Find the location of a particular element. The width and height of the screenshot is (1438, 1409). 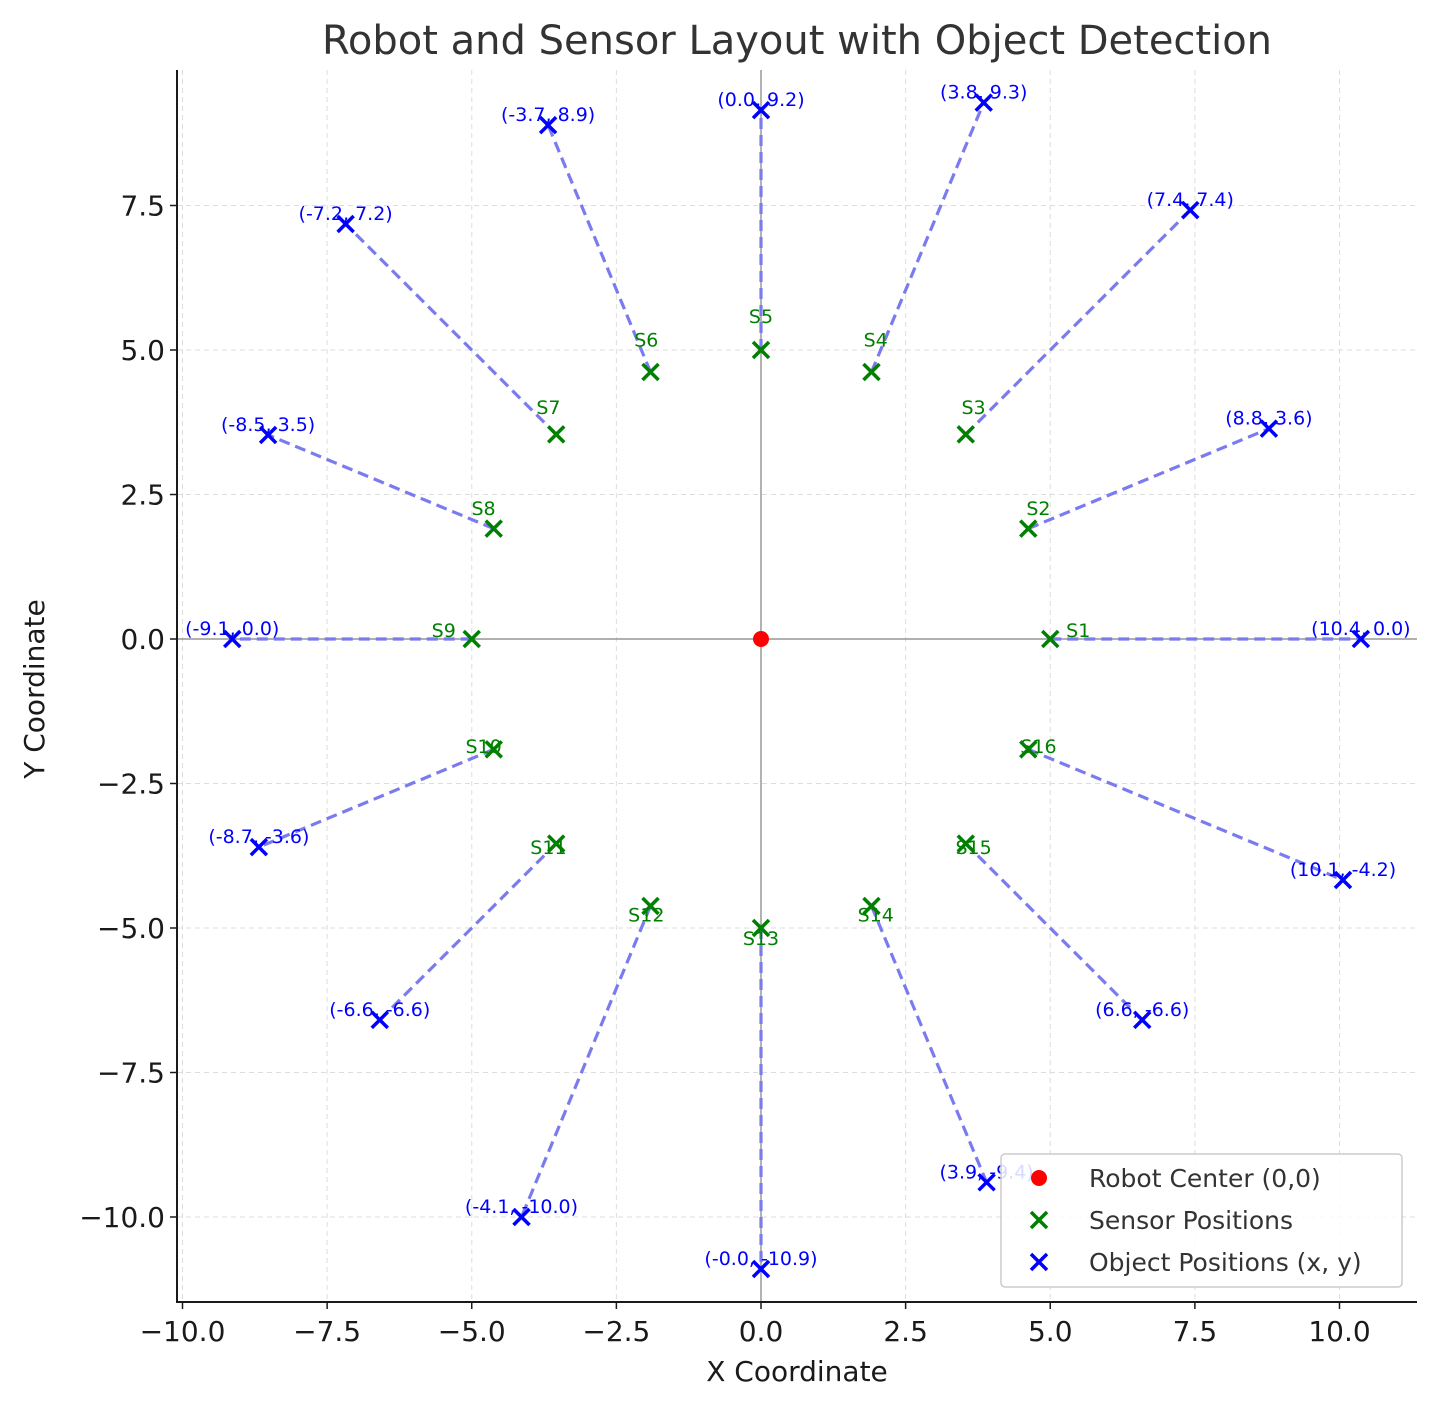

x-axis-label: X Coordinate is located at coordinates (797, 1371).